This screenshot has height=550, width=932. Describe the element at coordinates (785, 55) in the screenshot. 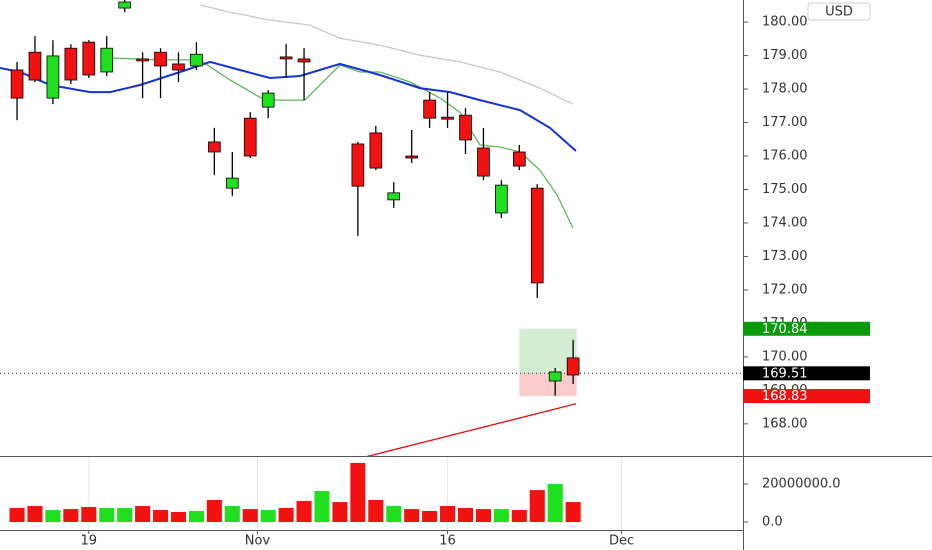

I see `y-tick-label: 179.00` at that location.